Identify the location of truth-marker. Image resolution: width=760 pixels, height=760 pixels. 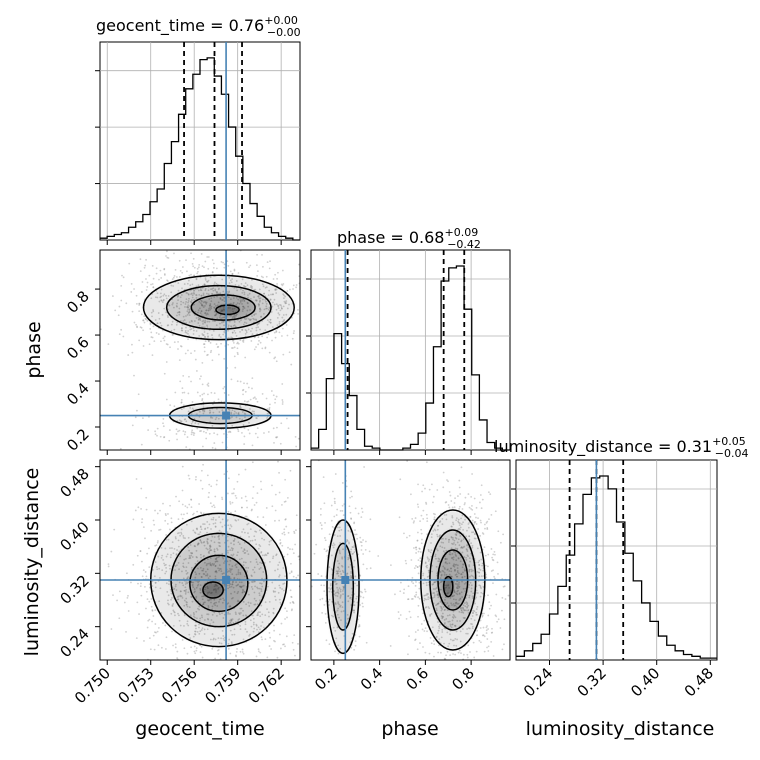
(226, 580).